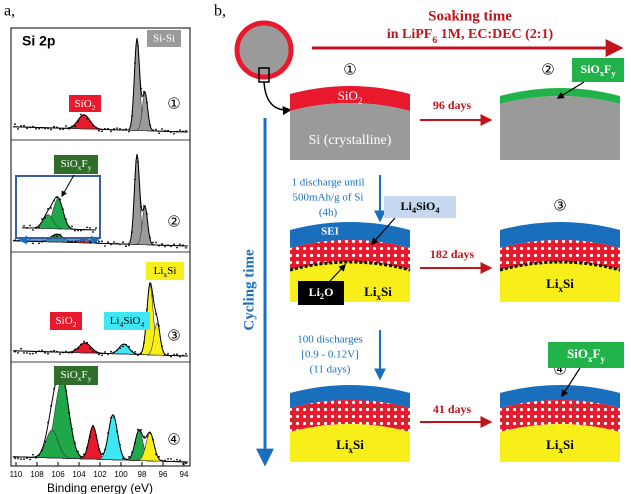 The height and width of the screenshot is (494, 631). Describe the element at coordinates (142, 474) in the screenshot. I see `x-tick-label: 98` at that location.